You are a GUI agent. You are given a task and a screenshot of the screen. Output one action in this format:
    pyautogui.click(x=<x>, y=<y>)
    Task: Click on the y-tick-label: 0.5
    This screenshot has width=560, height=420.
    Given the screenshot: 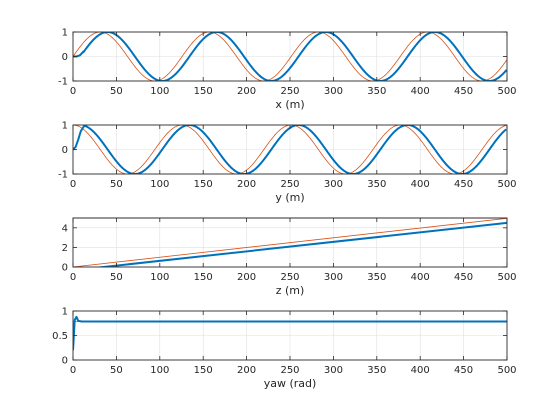 What is the action you would take?
    pyautogui.click(x=60, y=336)
    